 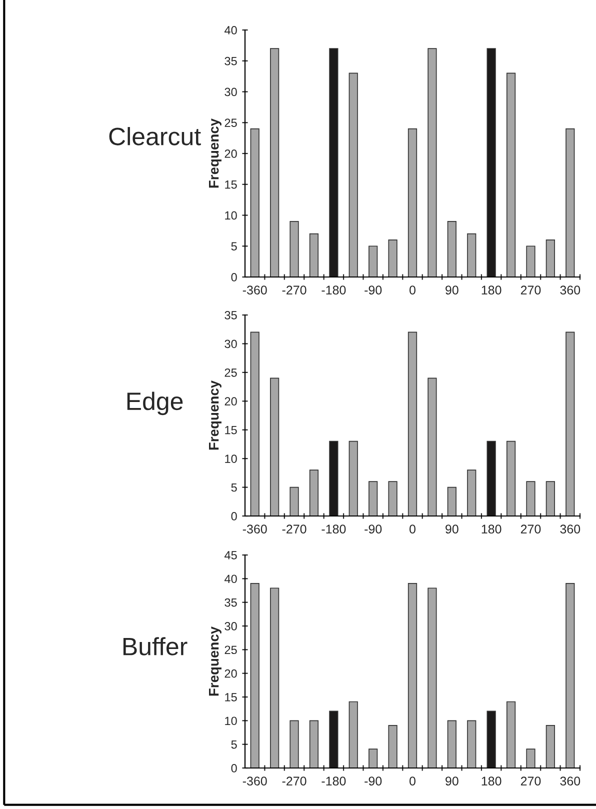 What do you see at coordinates (155, 404) in the screenshot?
I see `text: Edge` at bounding box center [155, 404].